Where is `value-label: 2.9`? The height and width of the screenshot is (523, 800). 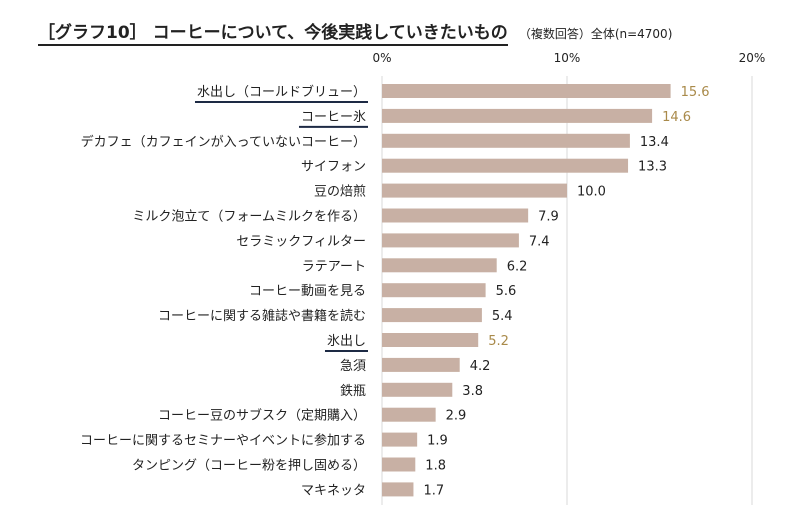
value-label: 2.9 is located at coordinates (456, 416).